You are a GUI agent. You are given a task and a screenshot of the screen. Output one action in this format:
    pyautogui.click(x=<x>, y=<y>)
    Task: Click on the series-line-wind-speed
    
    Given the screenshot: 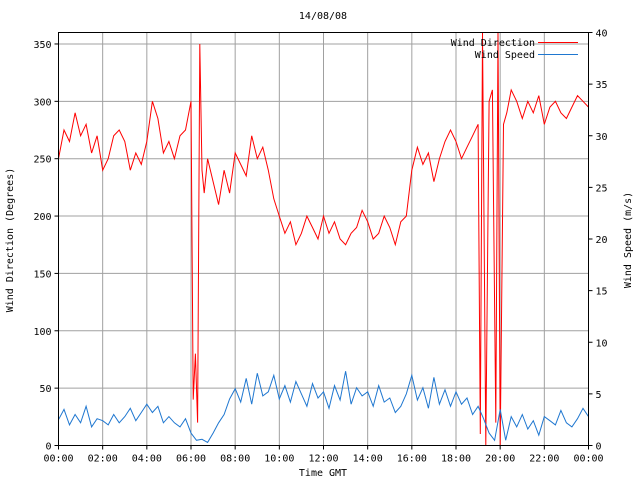 What is the action you would take?
    pyautogui.click(x=323, y=407)
    